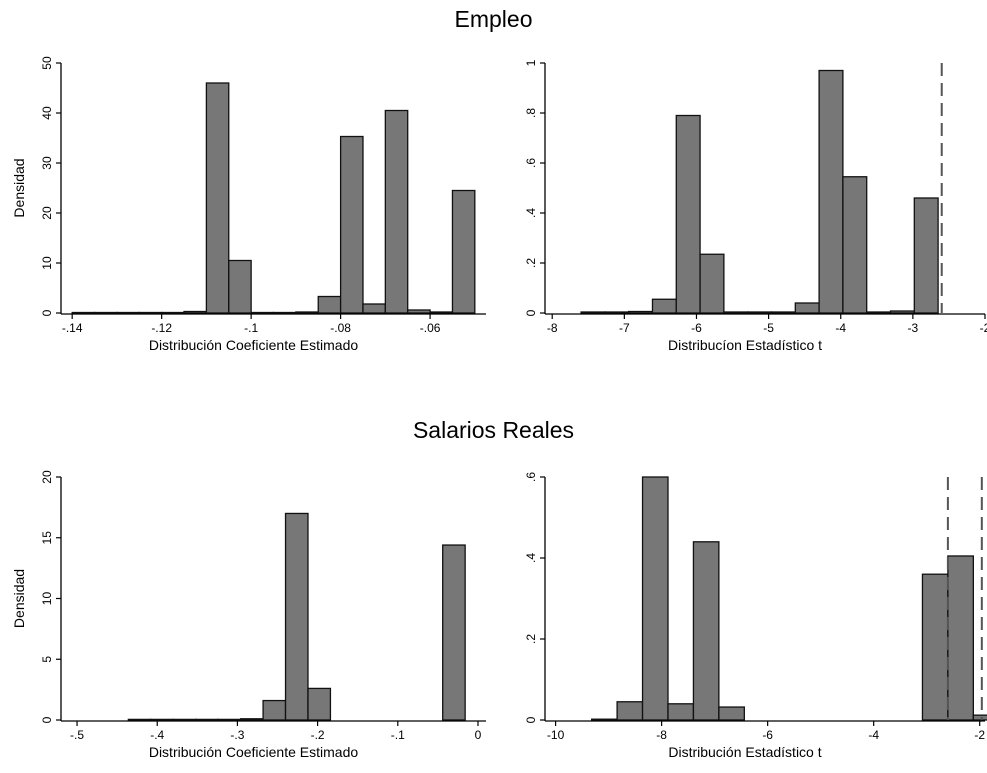  Describe the element at coordinates (72, 328) in the screenshot. I see `x-tick-label: -.14` at that location.